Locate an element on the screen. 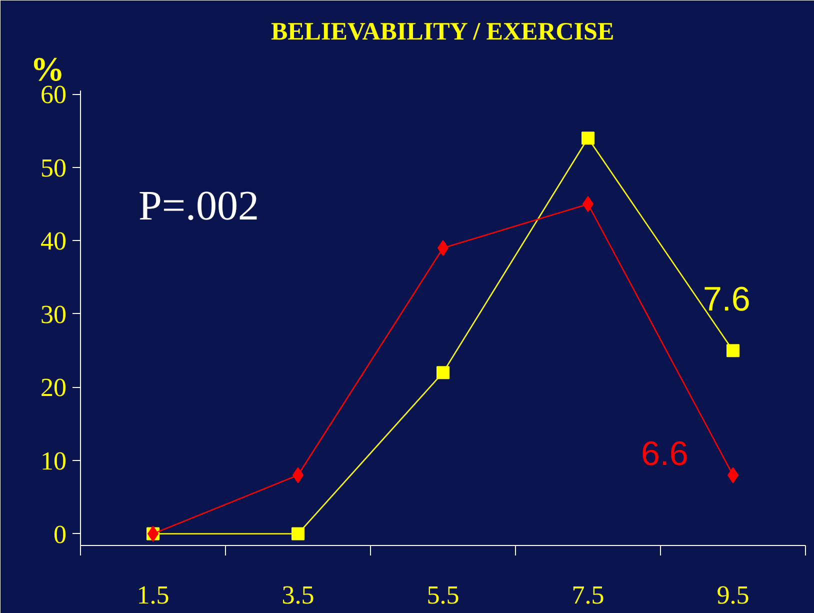 This screenshot has height=613, width=814. series-label: 6.6 is located at coordinates (664, 454).